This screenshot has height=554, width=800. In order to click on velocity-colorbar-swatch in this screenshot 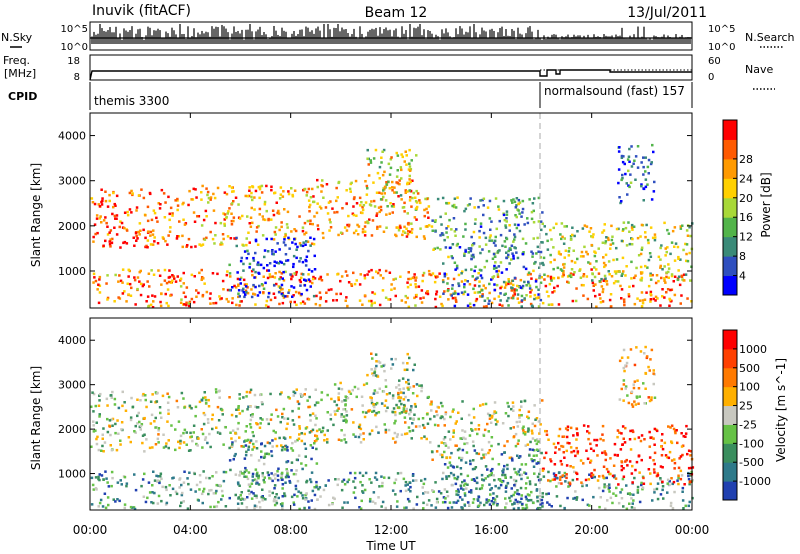, I will do `click(730, 358)`.